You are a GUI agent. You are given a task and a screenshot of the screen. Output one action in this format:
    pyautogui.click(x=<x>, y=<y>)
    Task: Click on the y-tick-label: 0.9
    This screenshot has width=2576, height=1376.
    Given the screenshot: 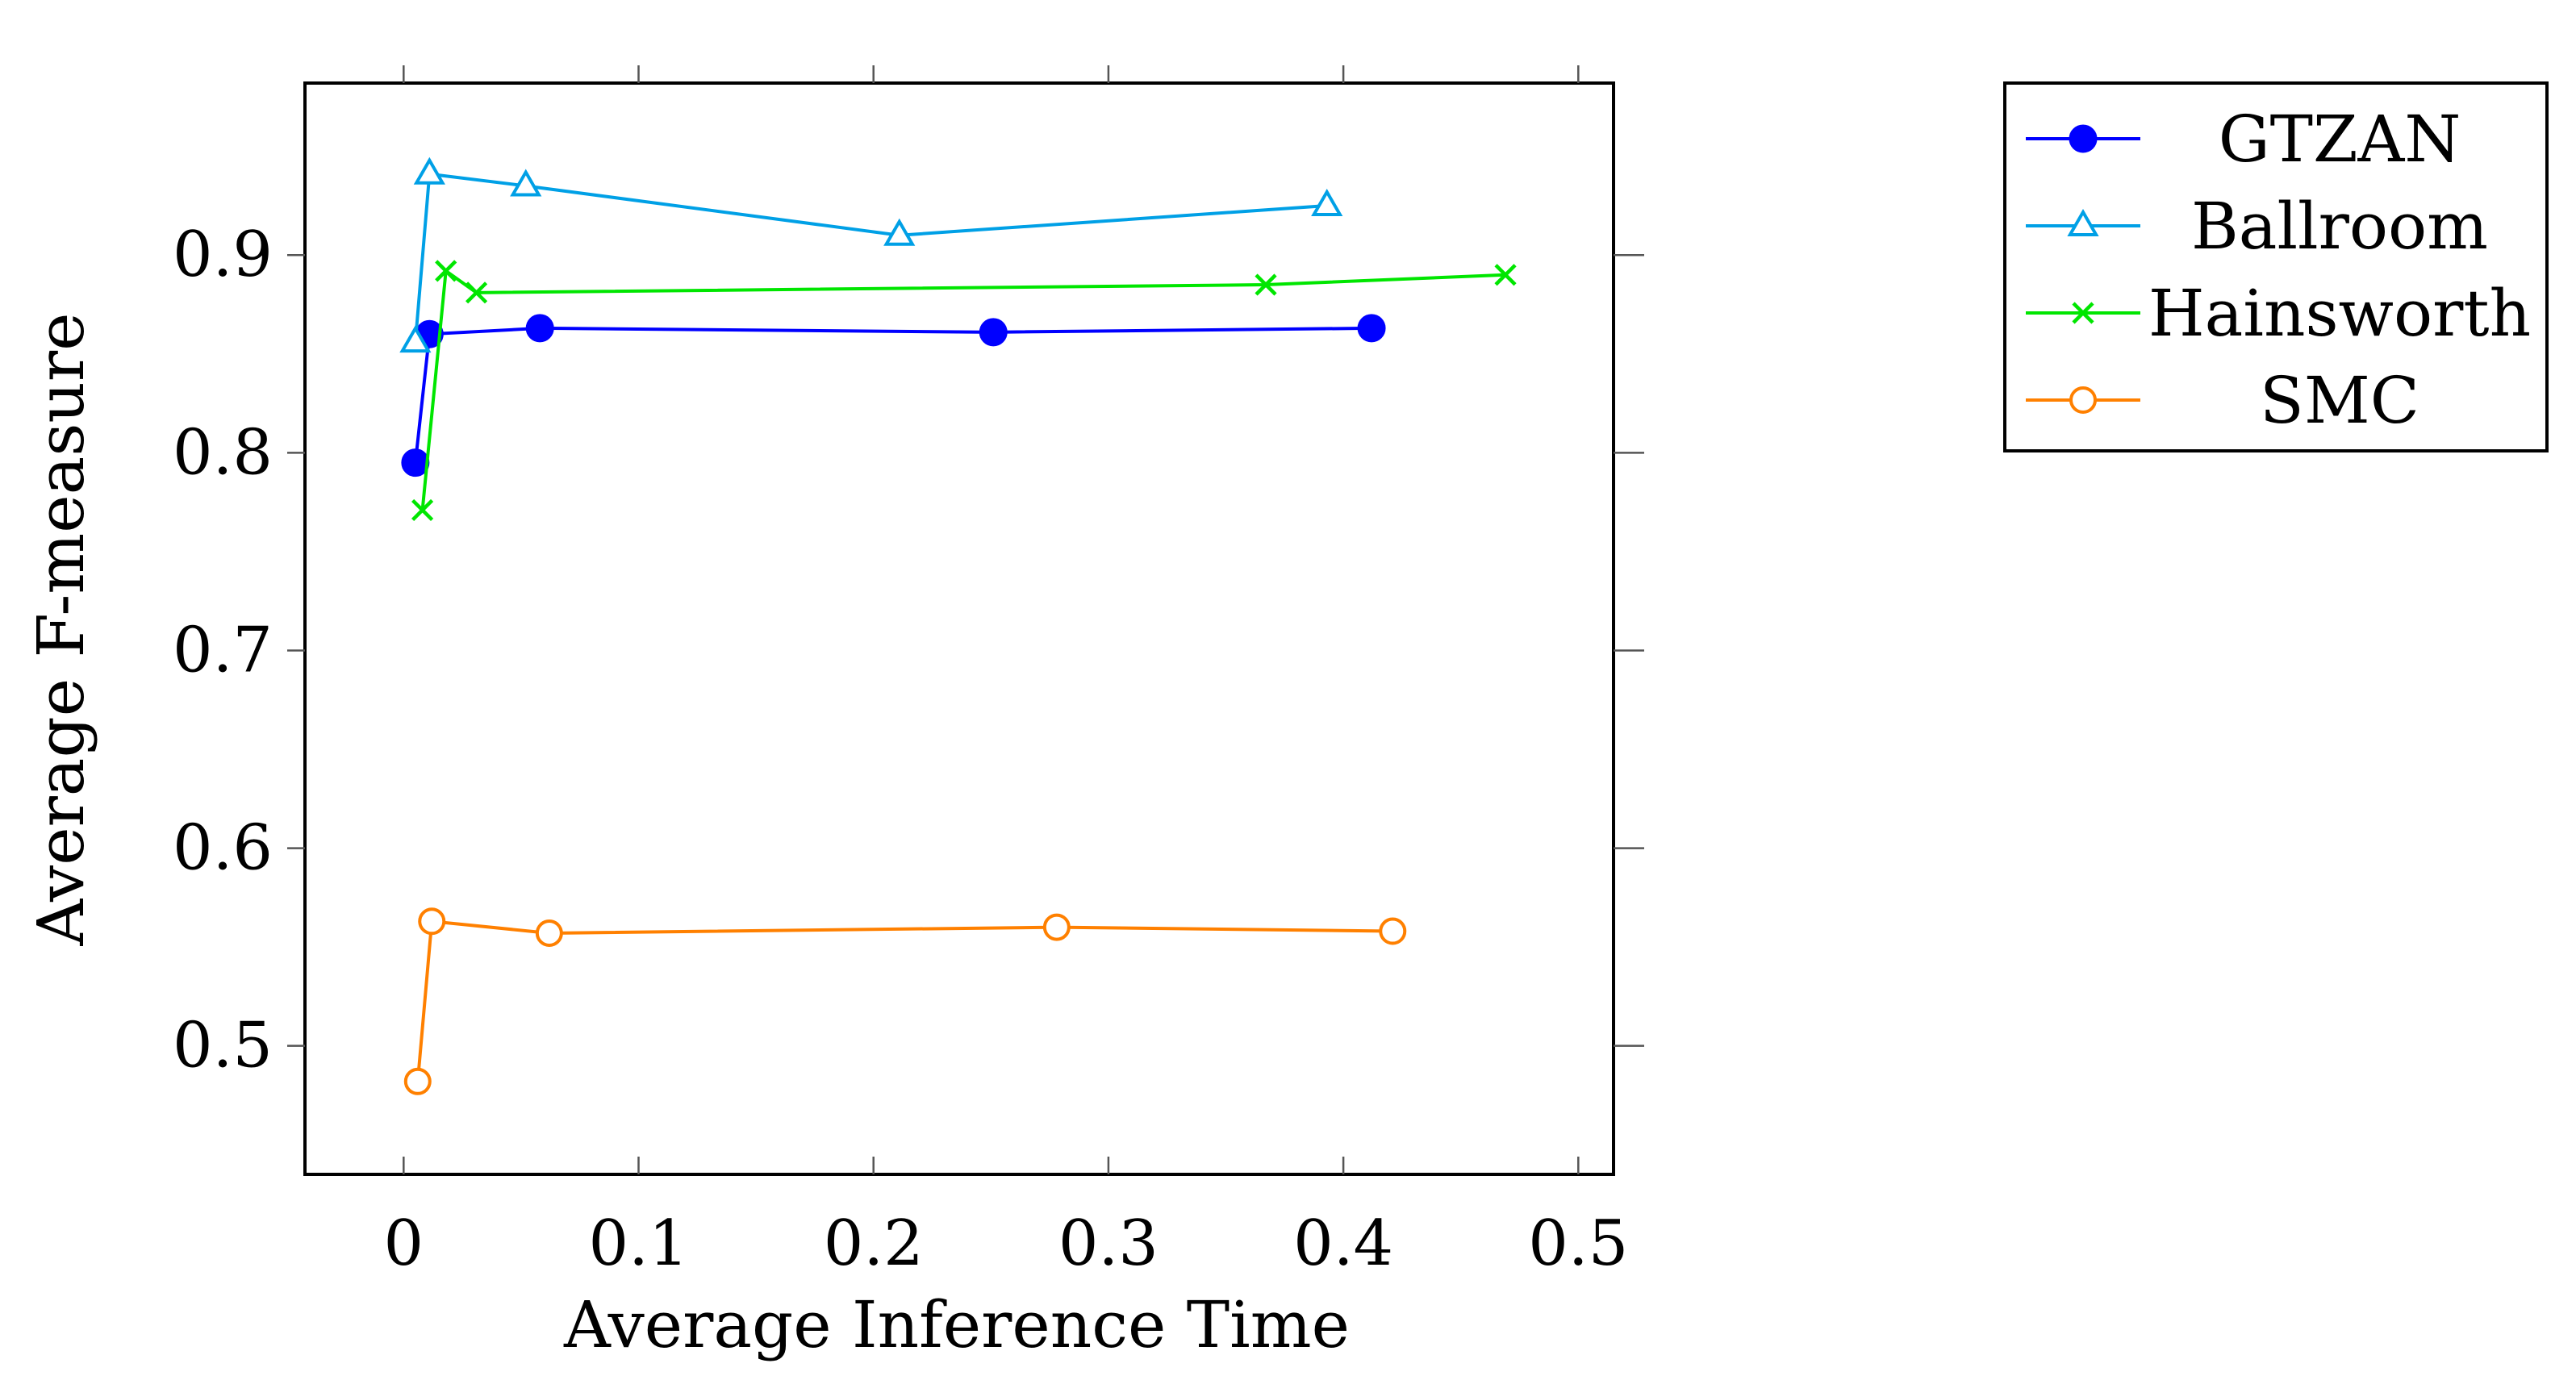 What is the action you would take?
    pyautogui.click(x=223, y=255)
    